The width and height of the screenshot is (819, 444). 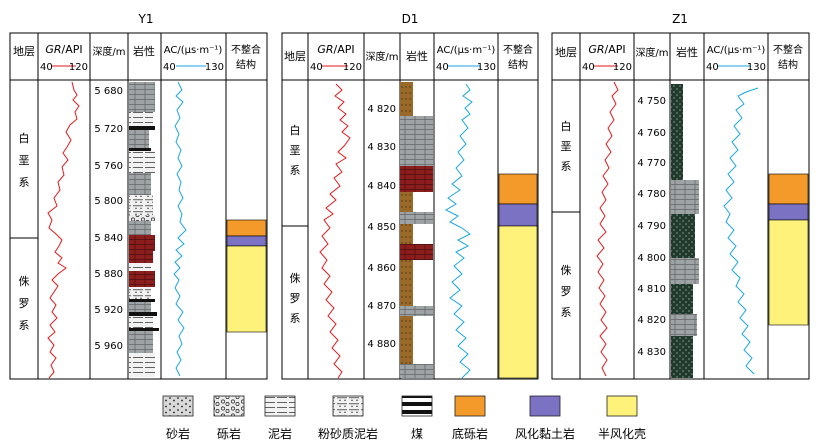 What do you see at coordinates (144, 51) in the screenshot?
I see `header-lithology-y1: 岩性` at bounding box center [144, 51].